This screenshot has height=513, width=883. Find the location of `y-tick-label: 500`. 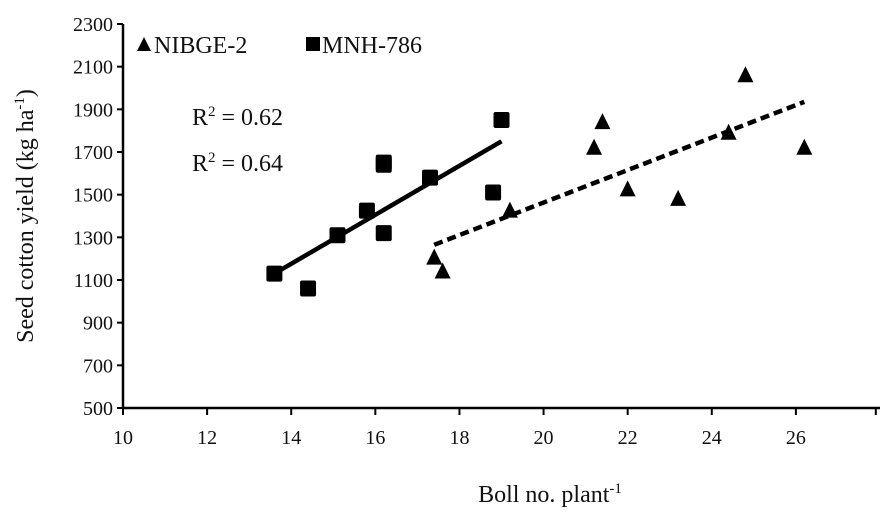

y-tick-label: 500 is located at coordinates (98, 409).